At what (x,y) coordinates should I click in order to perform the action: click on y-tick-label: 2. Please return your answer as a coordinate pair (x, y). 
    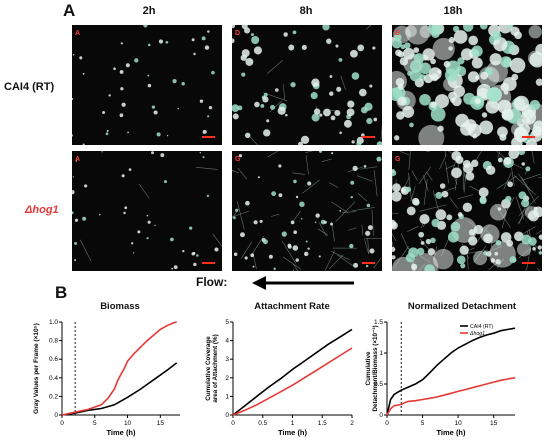
    Looking at the image, I should click on (227, 378).